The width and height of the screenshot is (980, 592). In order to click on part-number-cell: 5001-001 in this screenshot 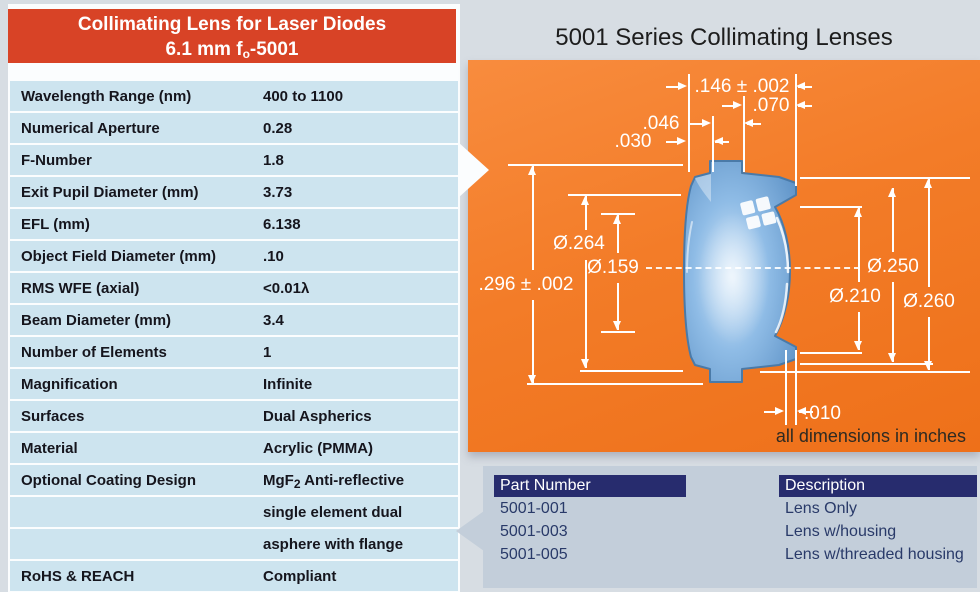, I will do `click(534, 508)`.